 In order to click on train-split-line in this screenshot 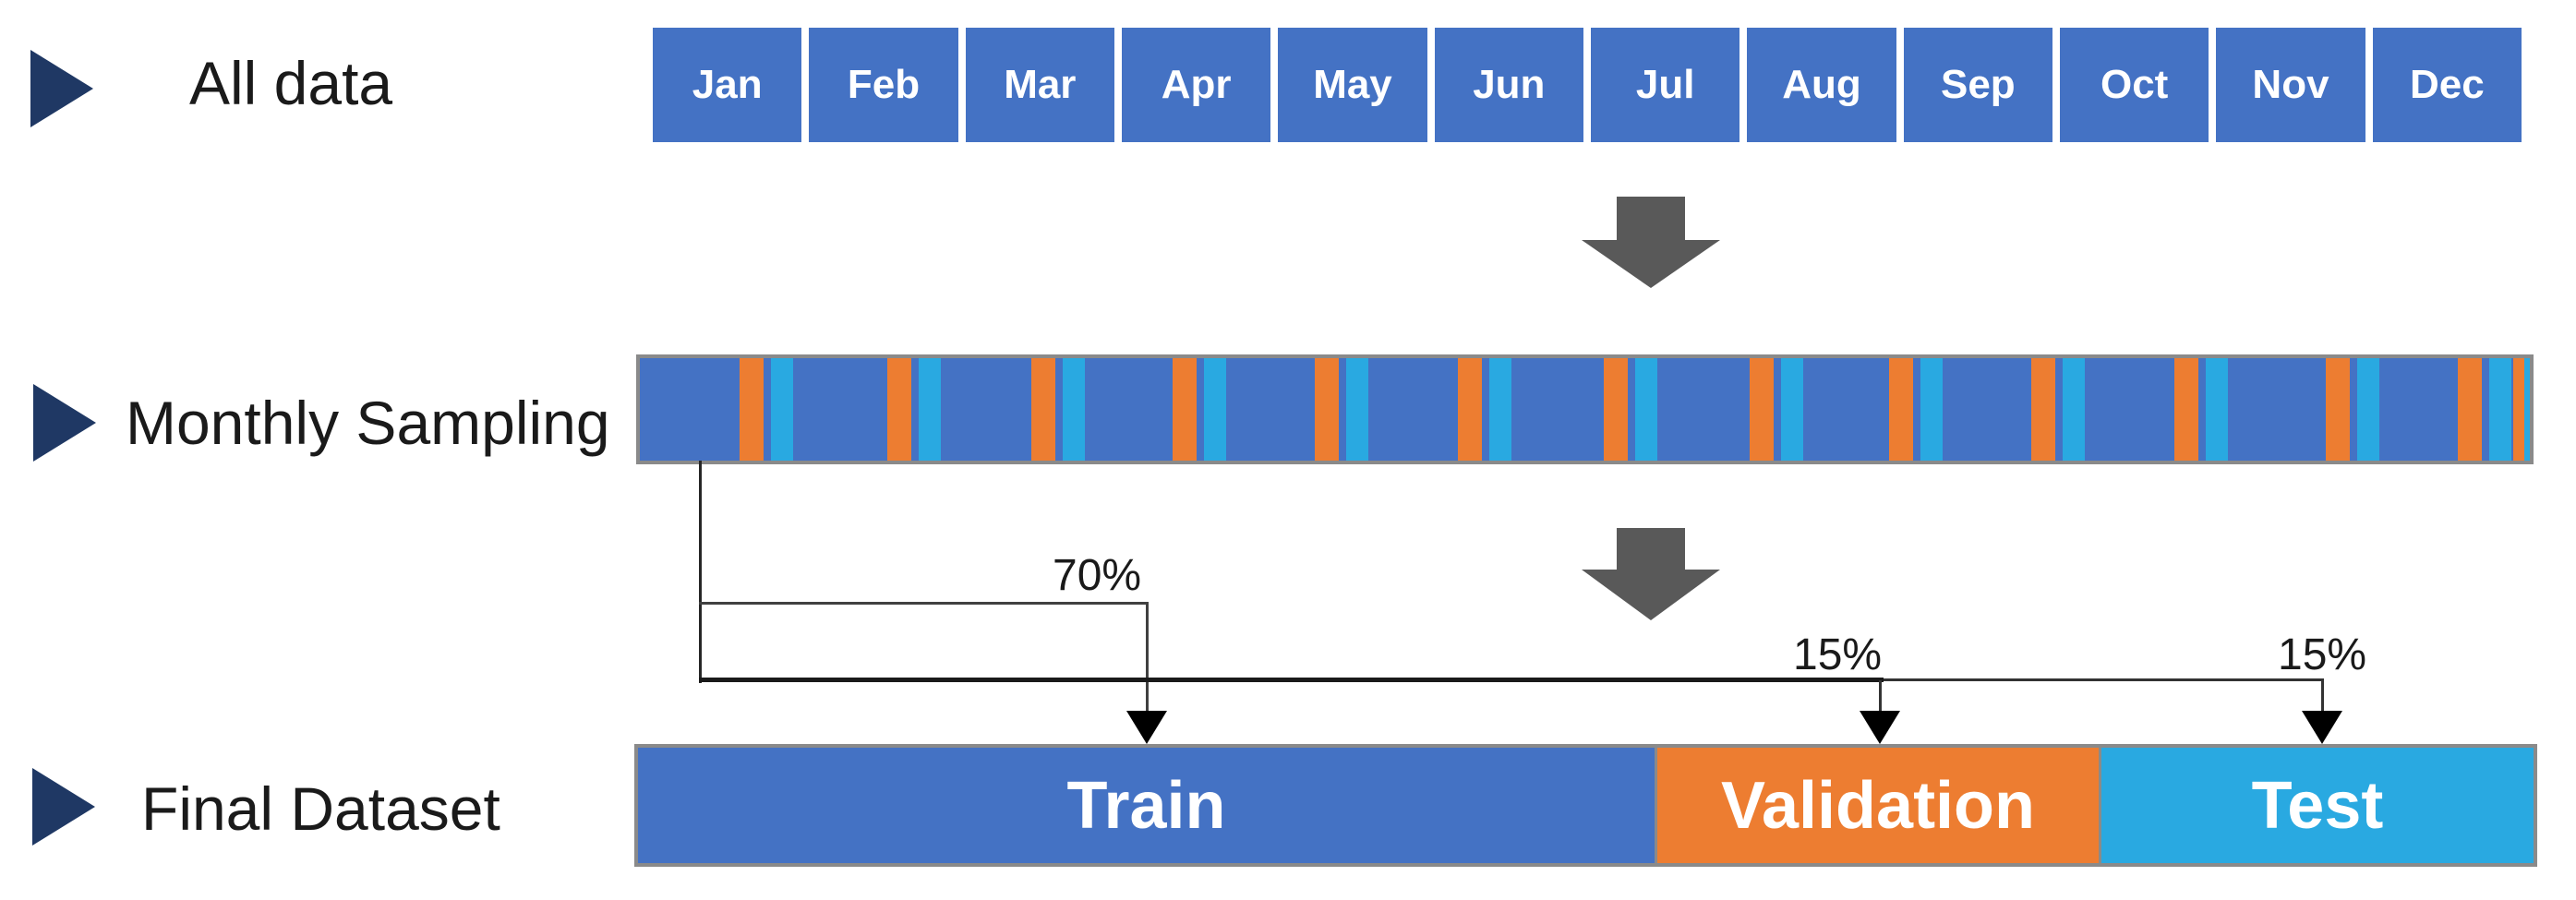, I will do `click(924, 603)`.